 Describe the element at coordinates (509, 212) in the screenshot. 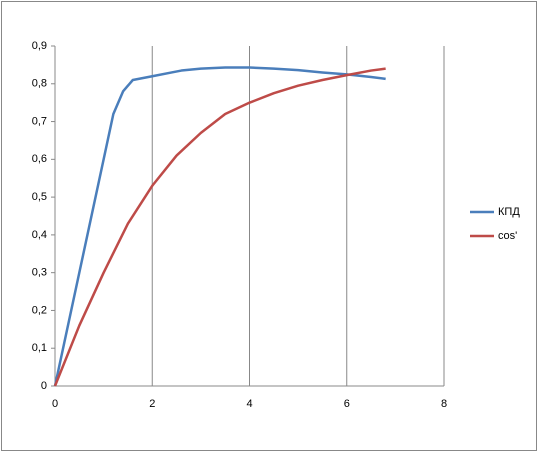

I see `legend-label: КПД` at that location.